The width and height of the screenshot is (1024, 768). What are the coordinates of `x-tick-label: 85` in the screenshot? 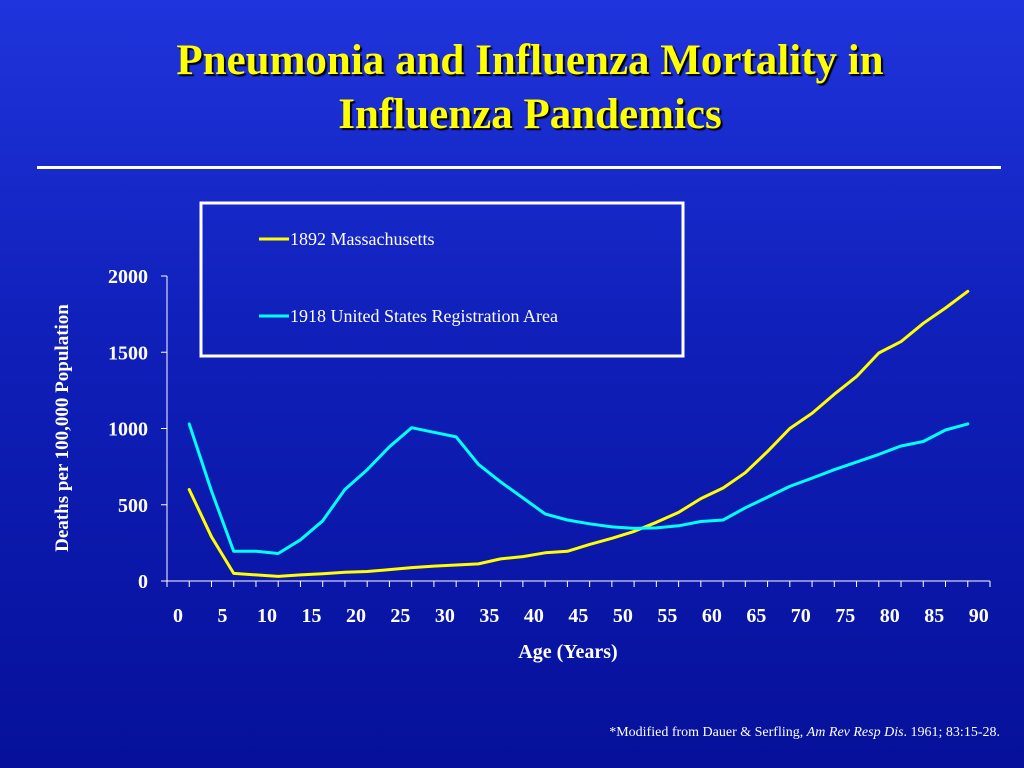 It's located at (934, 616).